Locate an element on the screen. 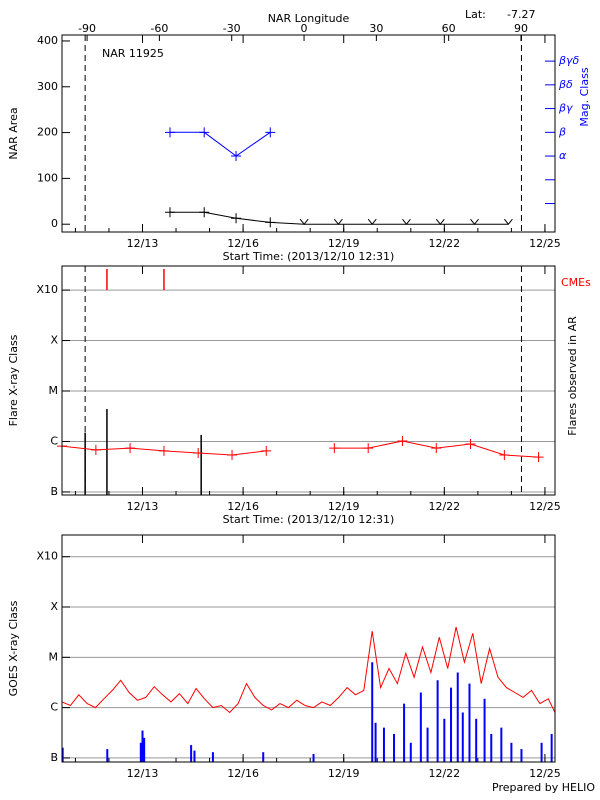 The height and width of the screenshot is (800, 600). x2-axis-title: NAR Longitude is located at coordinates (309, 18).